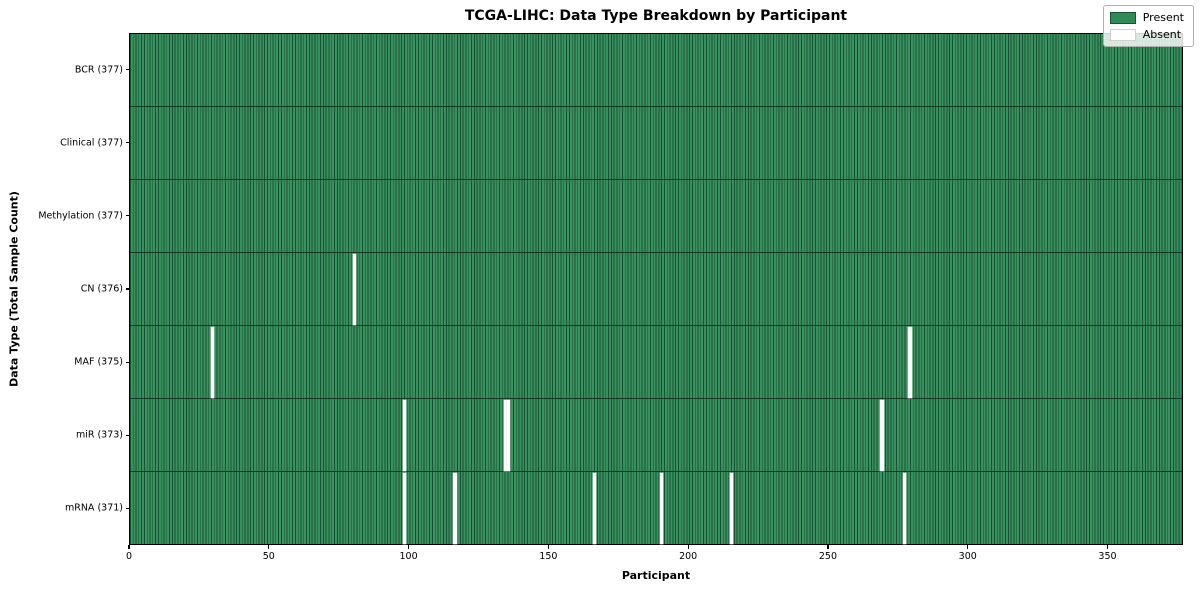 This screenshot has height=600, width=1200. Describe the element at coordinates (656, 143) in the screenshot. I see `heatmap-row-Clinical` at that location.